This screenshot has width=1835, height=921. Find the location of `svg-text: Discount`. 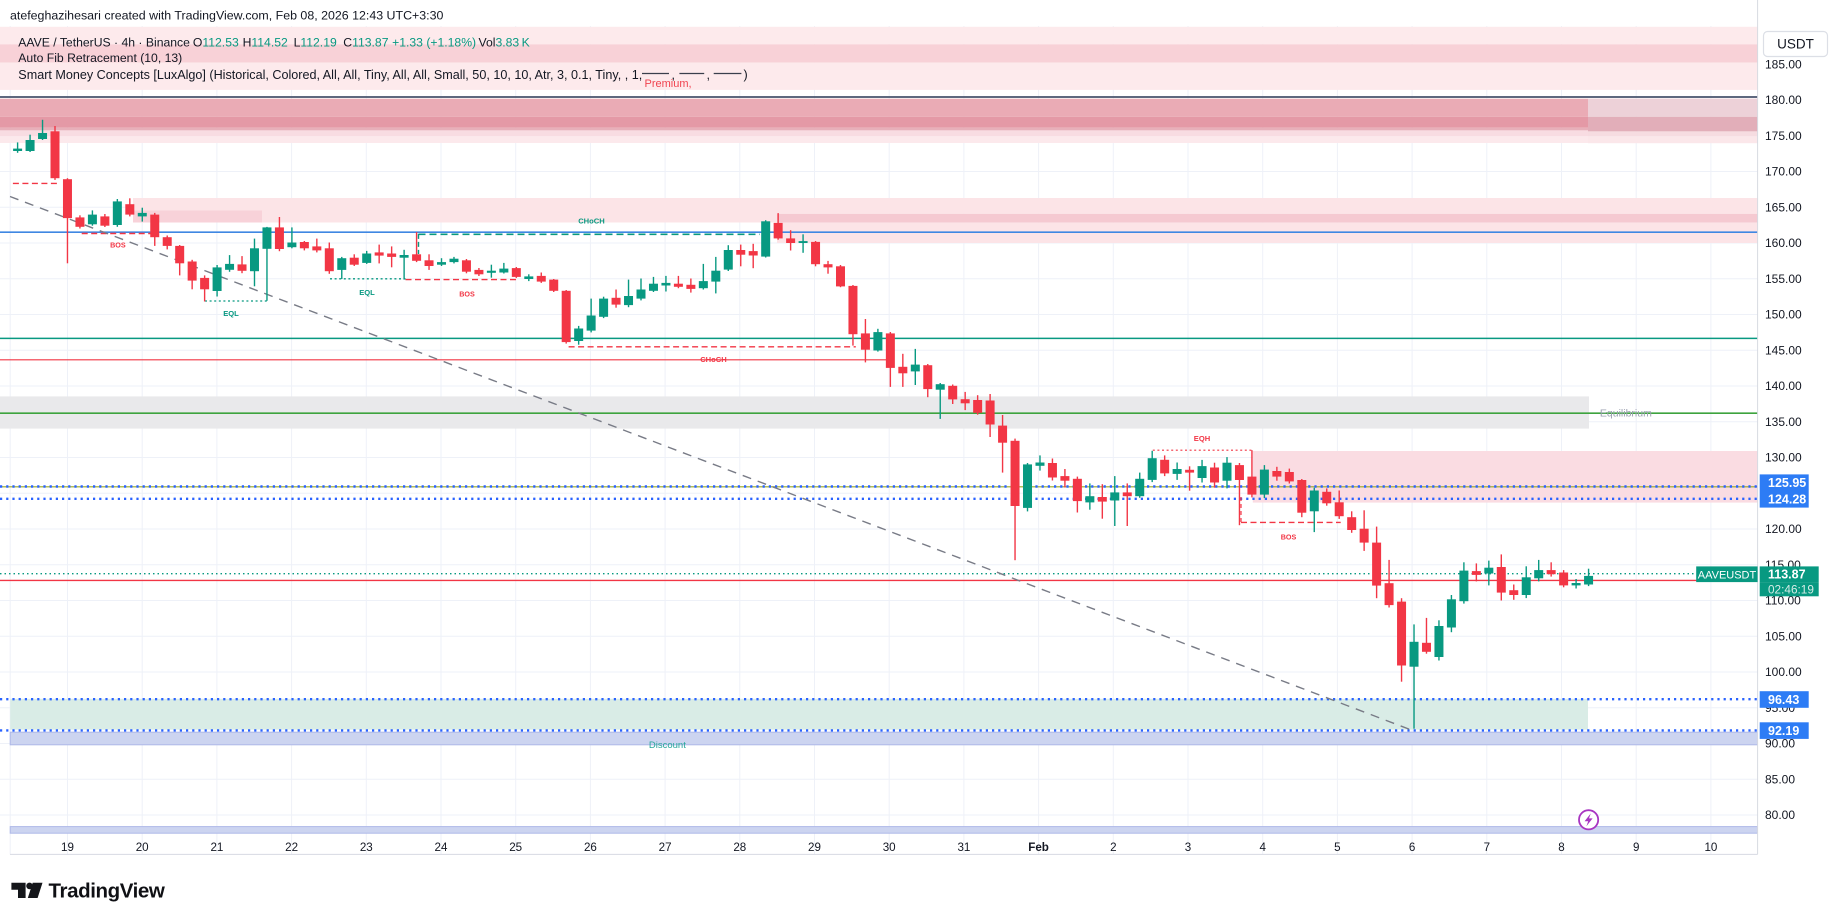

svg-text: Discount is located at coordinates (667, 745).